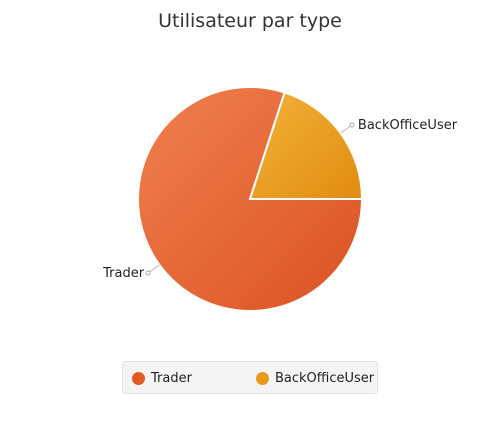 This screenshot has height=433, width=500. I want to click on legend-item-backofficeuser: BackOfficeUser, so click(315, 378).